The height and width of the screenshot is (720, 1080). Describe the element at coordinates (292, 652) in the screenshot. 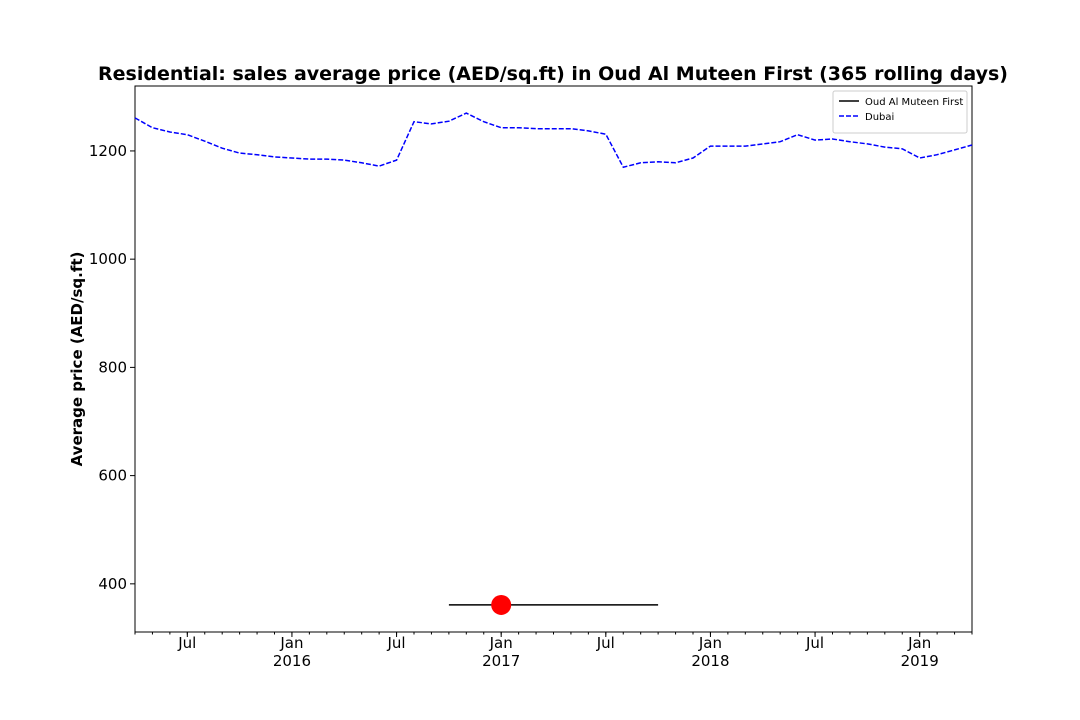

I see `x-tick-label: Jan 2016` at that location.